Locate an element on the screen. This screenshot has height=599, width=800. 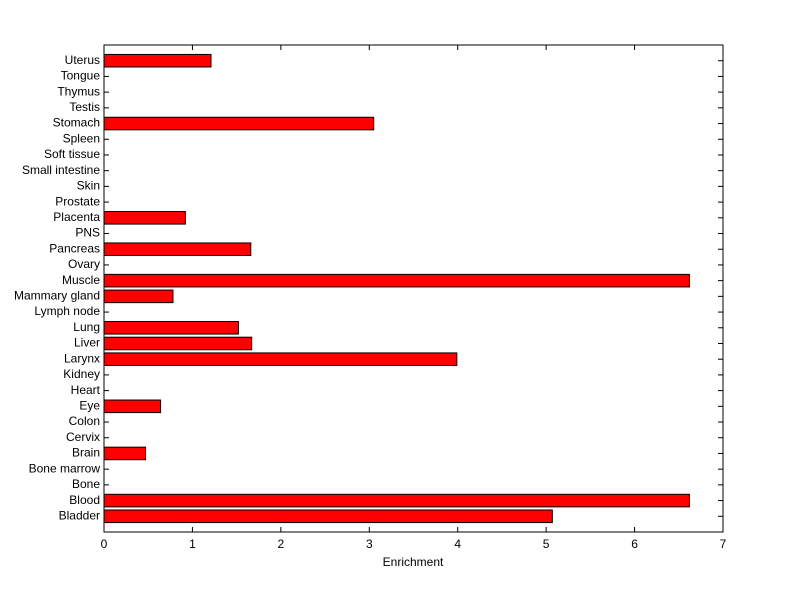
y-tick-label: Bone is located at coordinates (86, 484).